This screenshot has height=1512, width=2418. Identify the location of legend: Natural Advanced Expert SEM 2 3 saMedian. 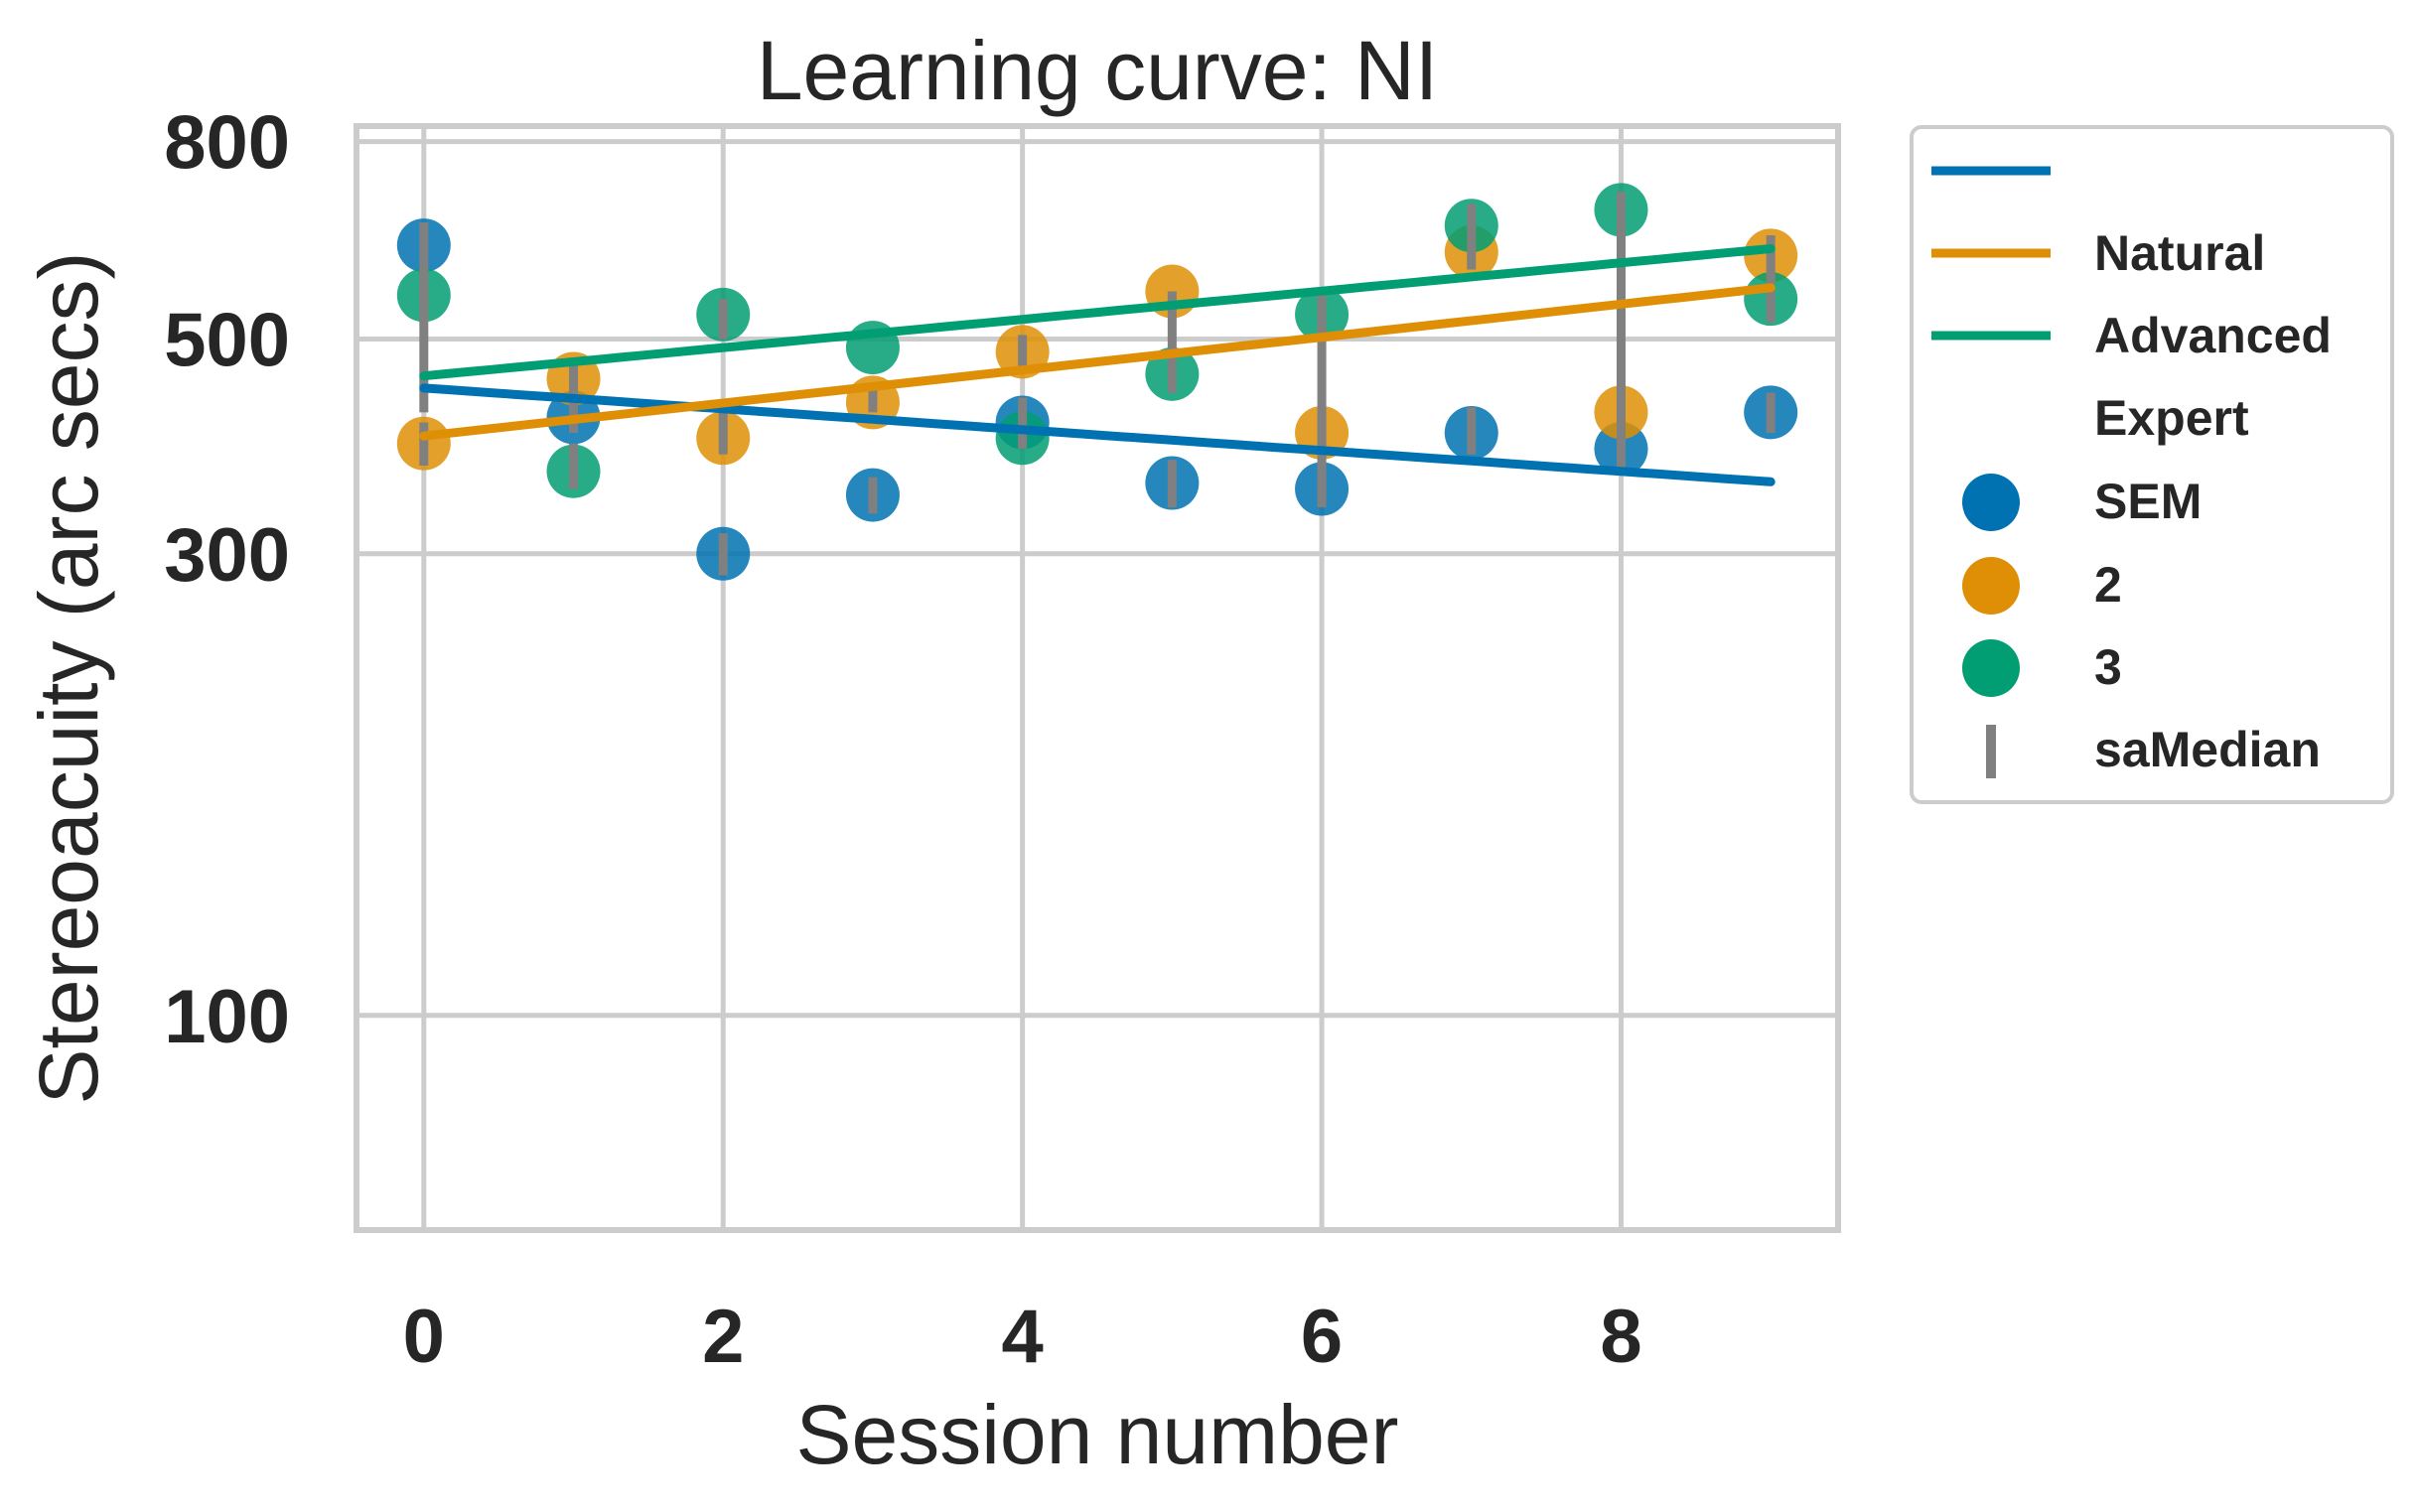
(2152, 464).